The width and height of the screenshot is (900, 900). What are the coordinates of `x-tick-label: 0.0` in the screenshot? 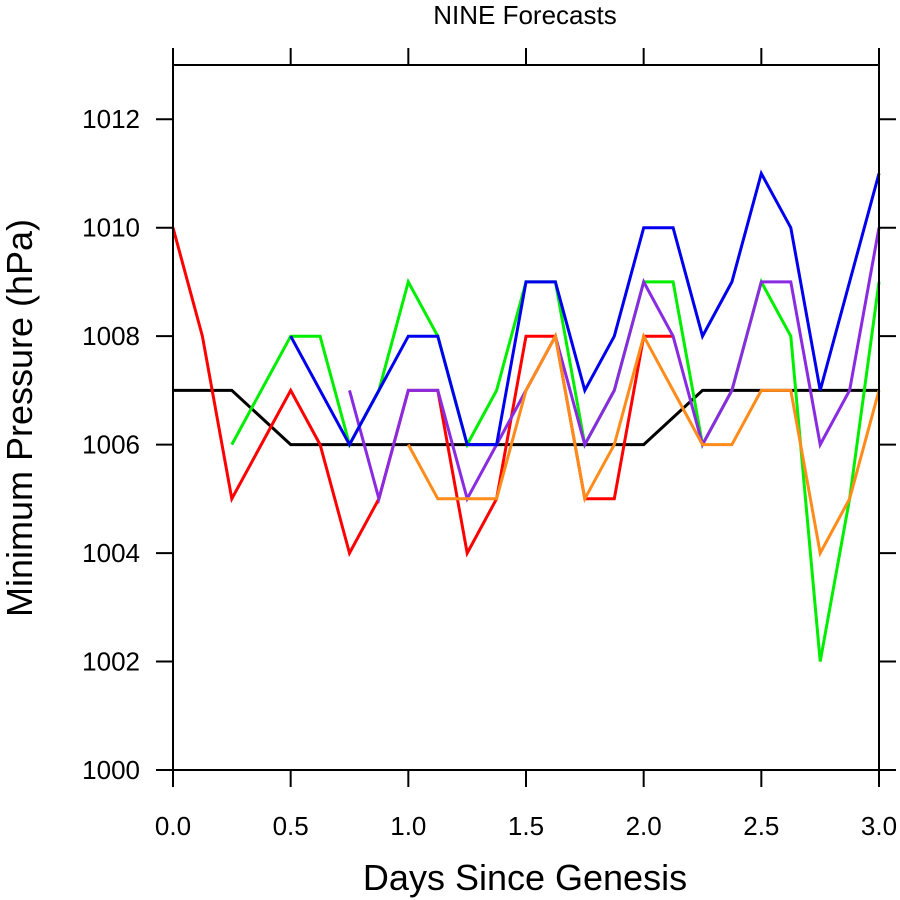 It's located at (173, 826).